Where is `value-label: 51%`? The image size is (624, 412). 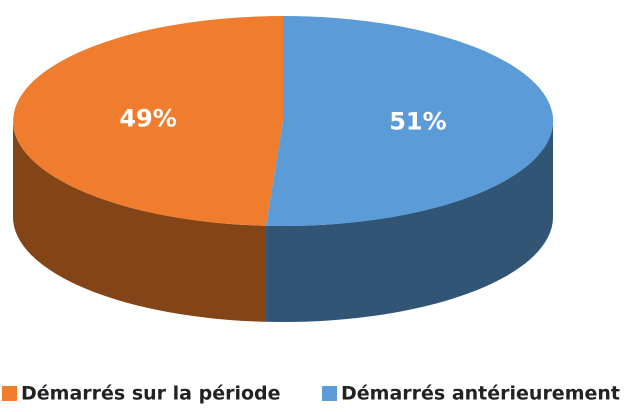 value-label: 51% is located at coordinates (417, 122).